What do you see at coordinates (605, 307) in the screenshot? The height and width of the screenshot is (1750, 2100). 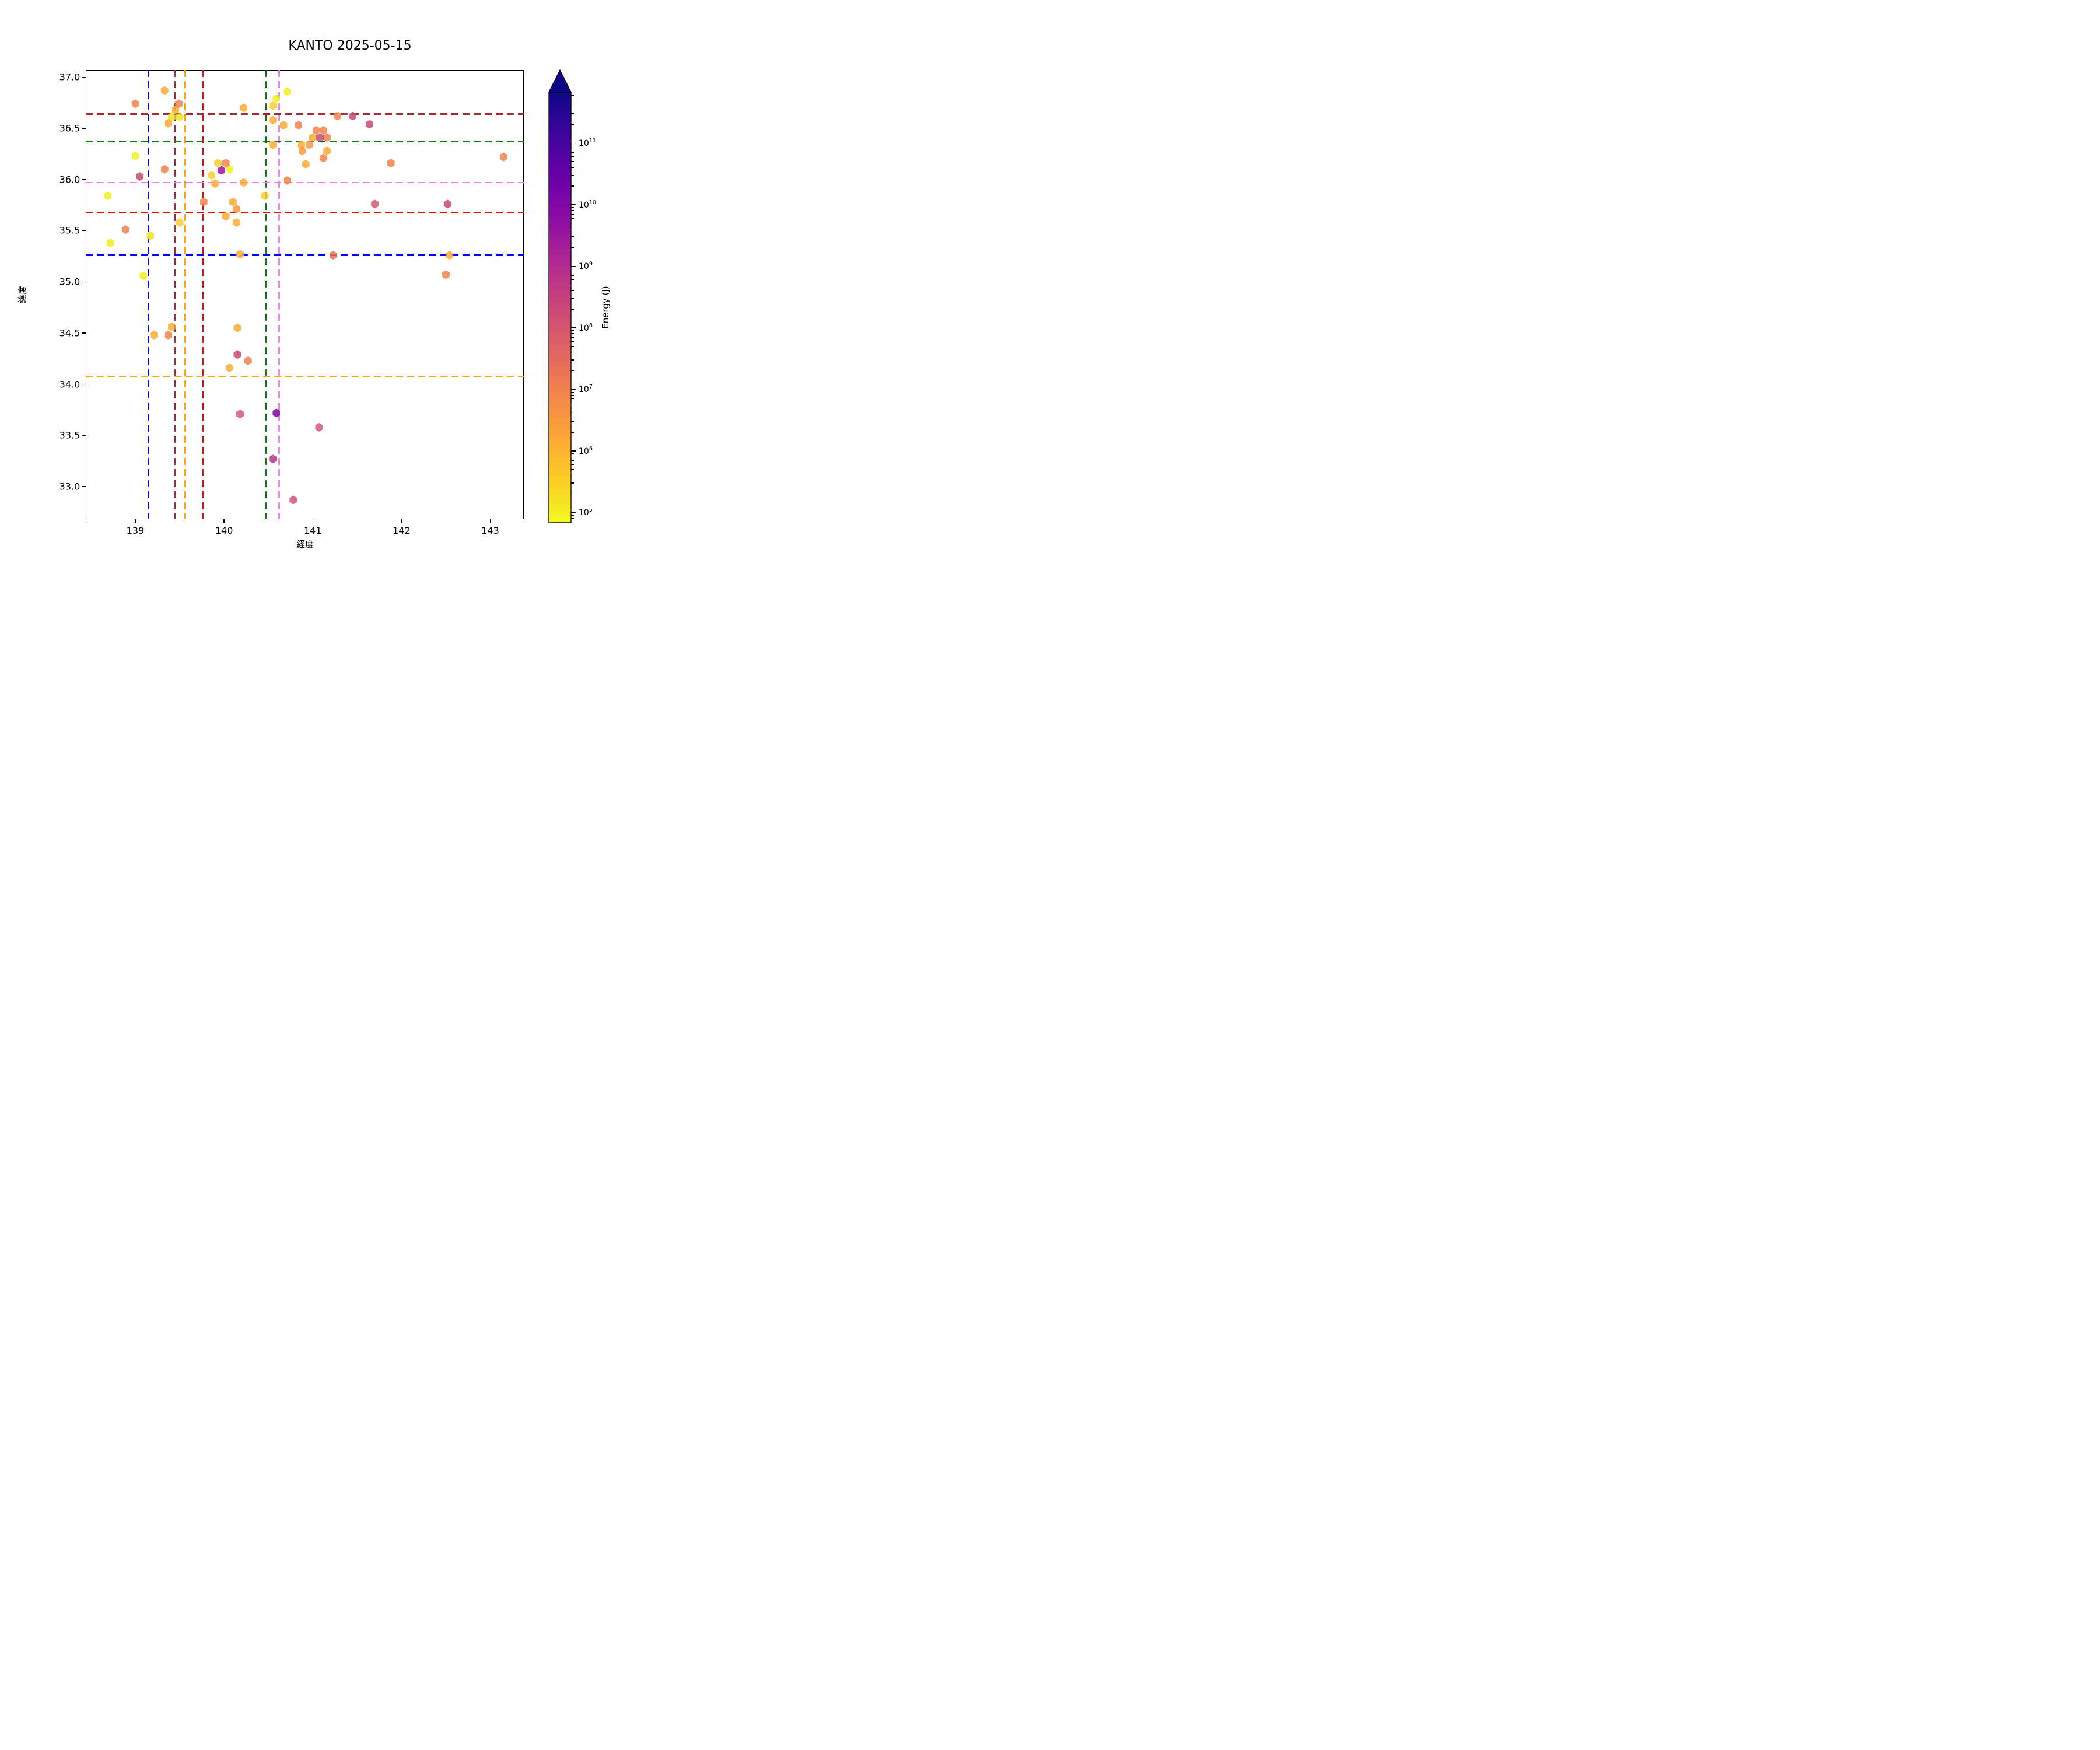 I see `colorbar-label: Energy (J)` at bounding box center [605, 307].